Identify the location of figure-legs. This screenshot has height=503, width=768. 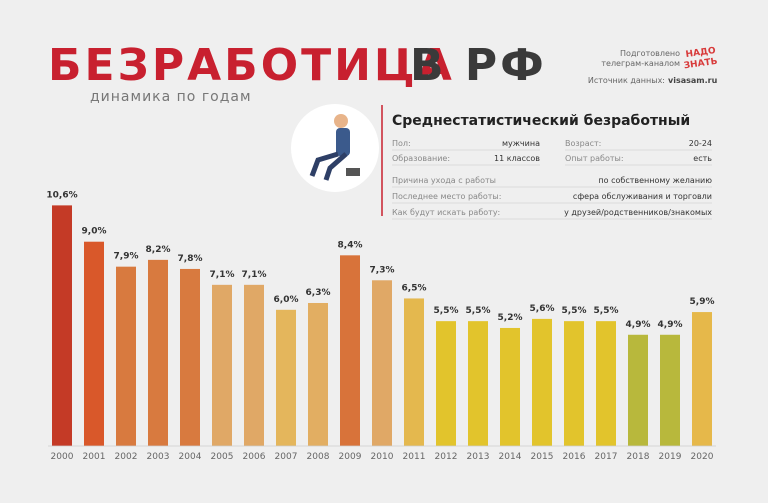
(328, 166).